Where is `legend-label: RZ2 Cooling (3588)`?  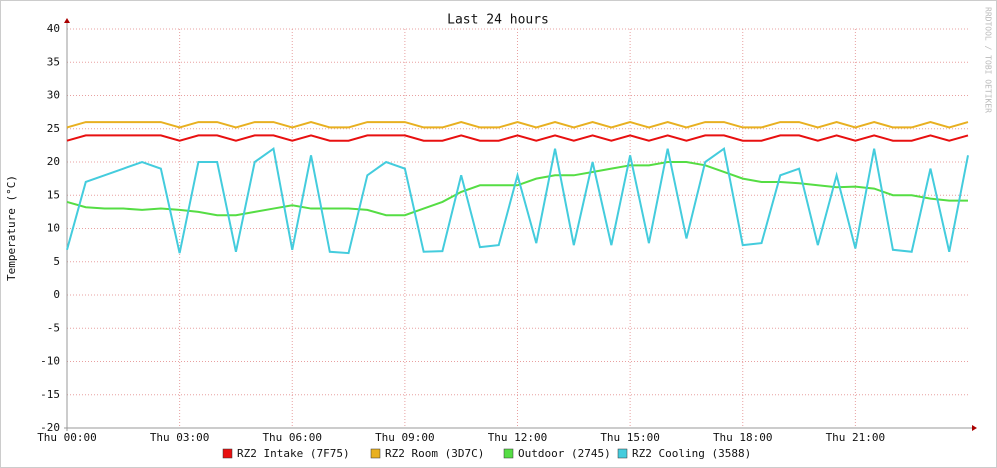
legend-label: RZ2 Cooling (3588) is located at coordinates (691, 453).